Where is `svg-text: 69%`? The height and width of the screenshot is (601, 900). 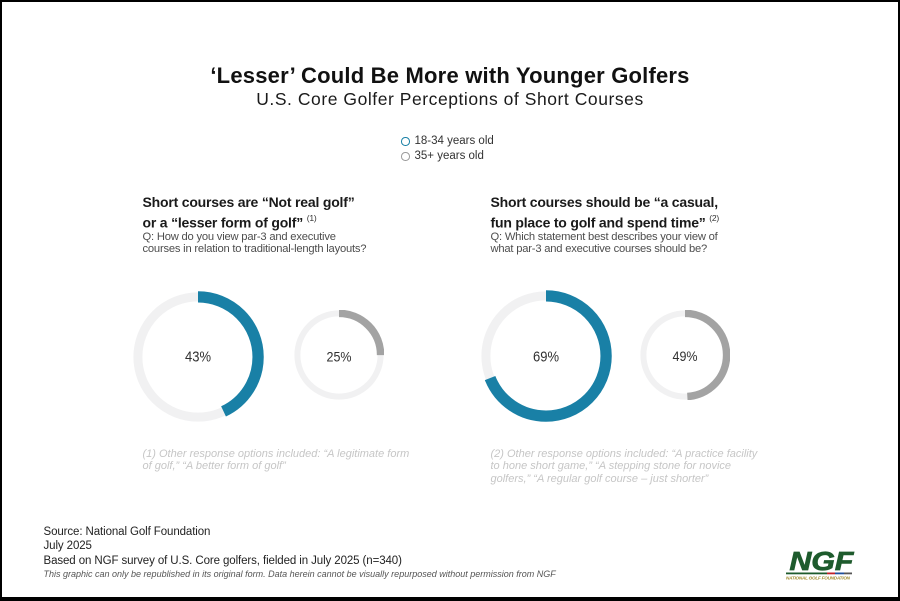
svg-text: 69% is located at coordinates (546, 356).